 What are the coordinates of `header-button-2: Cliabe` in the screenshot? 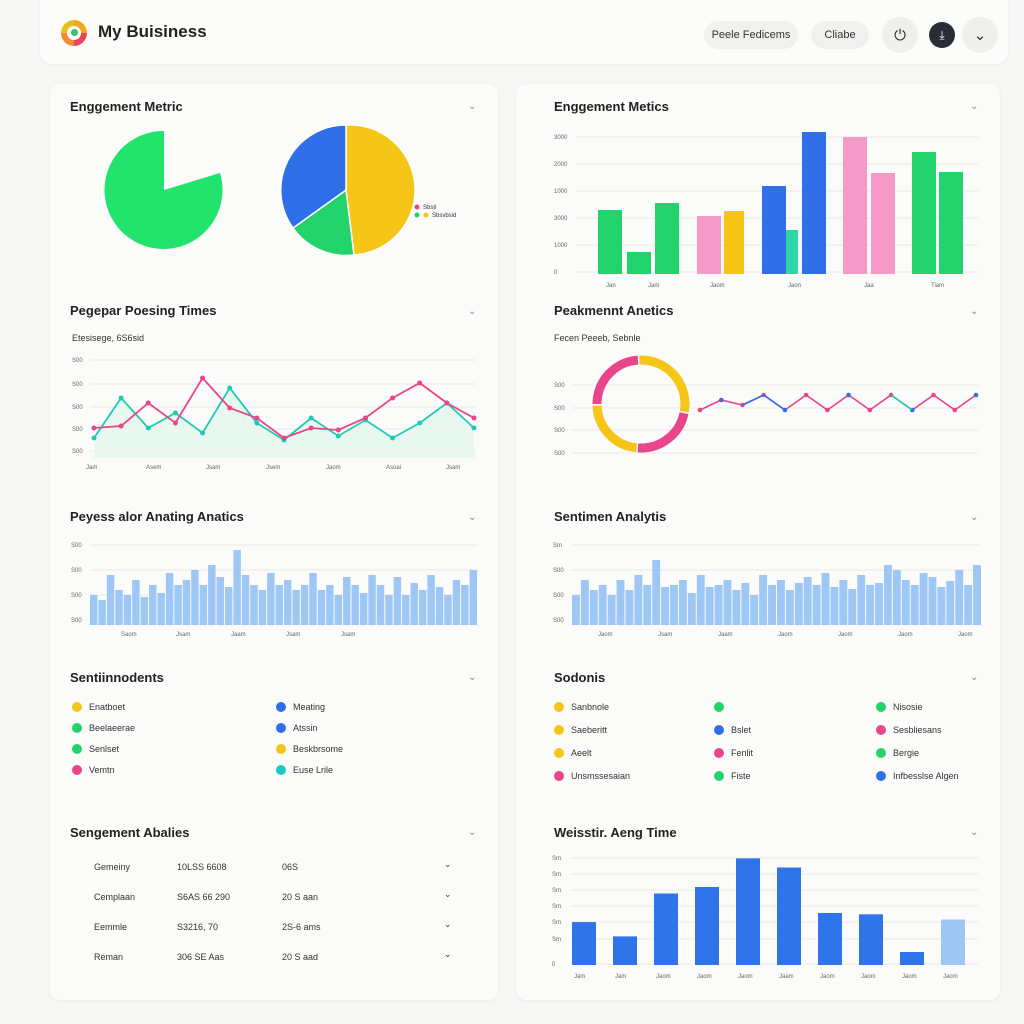 It's located at (840, 35).